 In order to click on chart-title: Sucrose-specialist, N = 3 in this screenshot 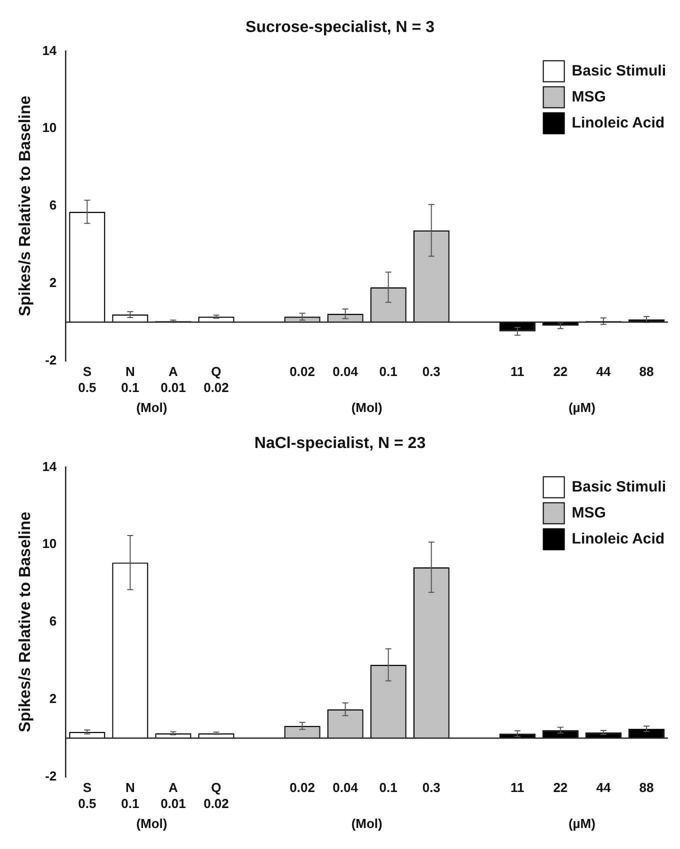, I will do `click(340, 27)`.